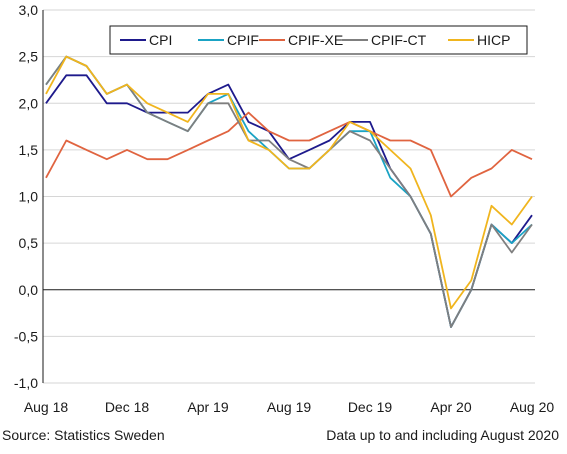  What do you see at coordinates (29, 243) in the screenshot?
I see `y-tick-label: 0,5` at bounding box center [29, 243].